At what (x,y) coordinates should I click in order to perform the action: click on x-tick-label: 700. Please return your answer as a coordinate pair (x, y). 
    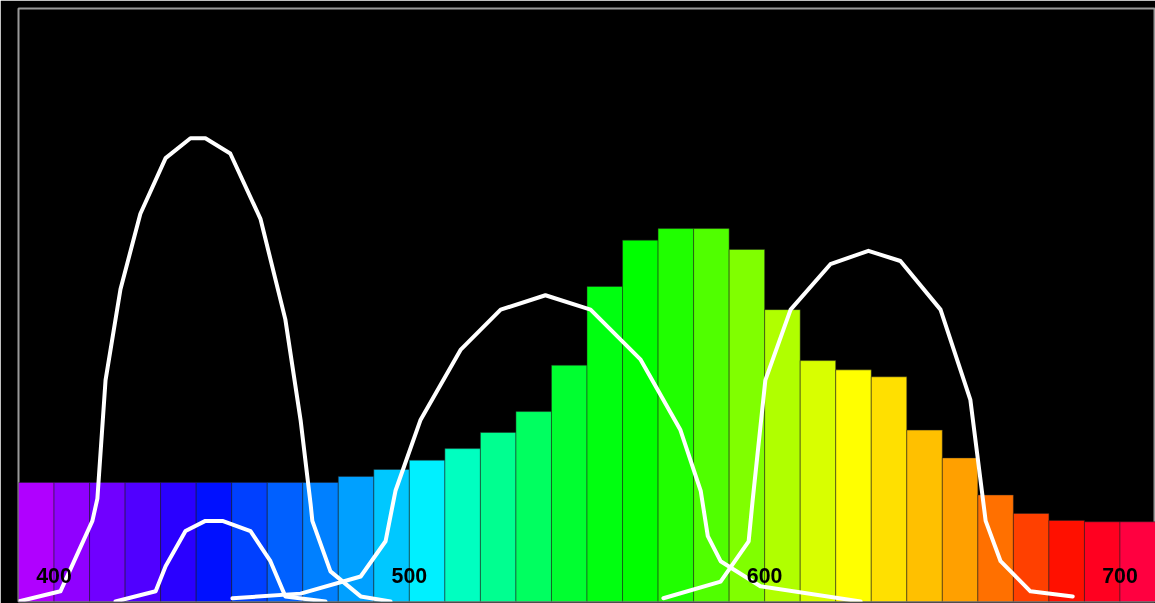
    Looking at the image, I should click on (1120, 575).